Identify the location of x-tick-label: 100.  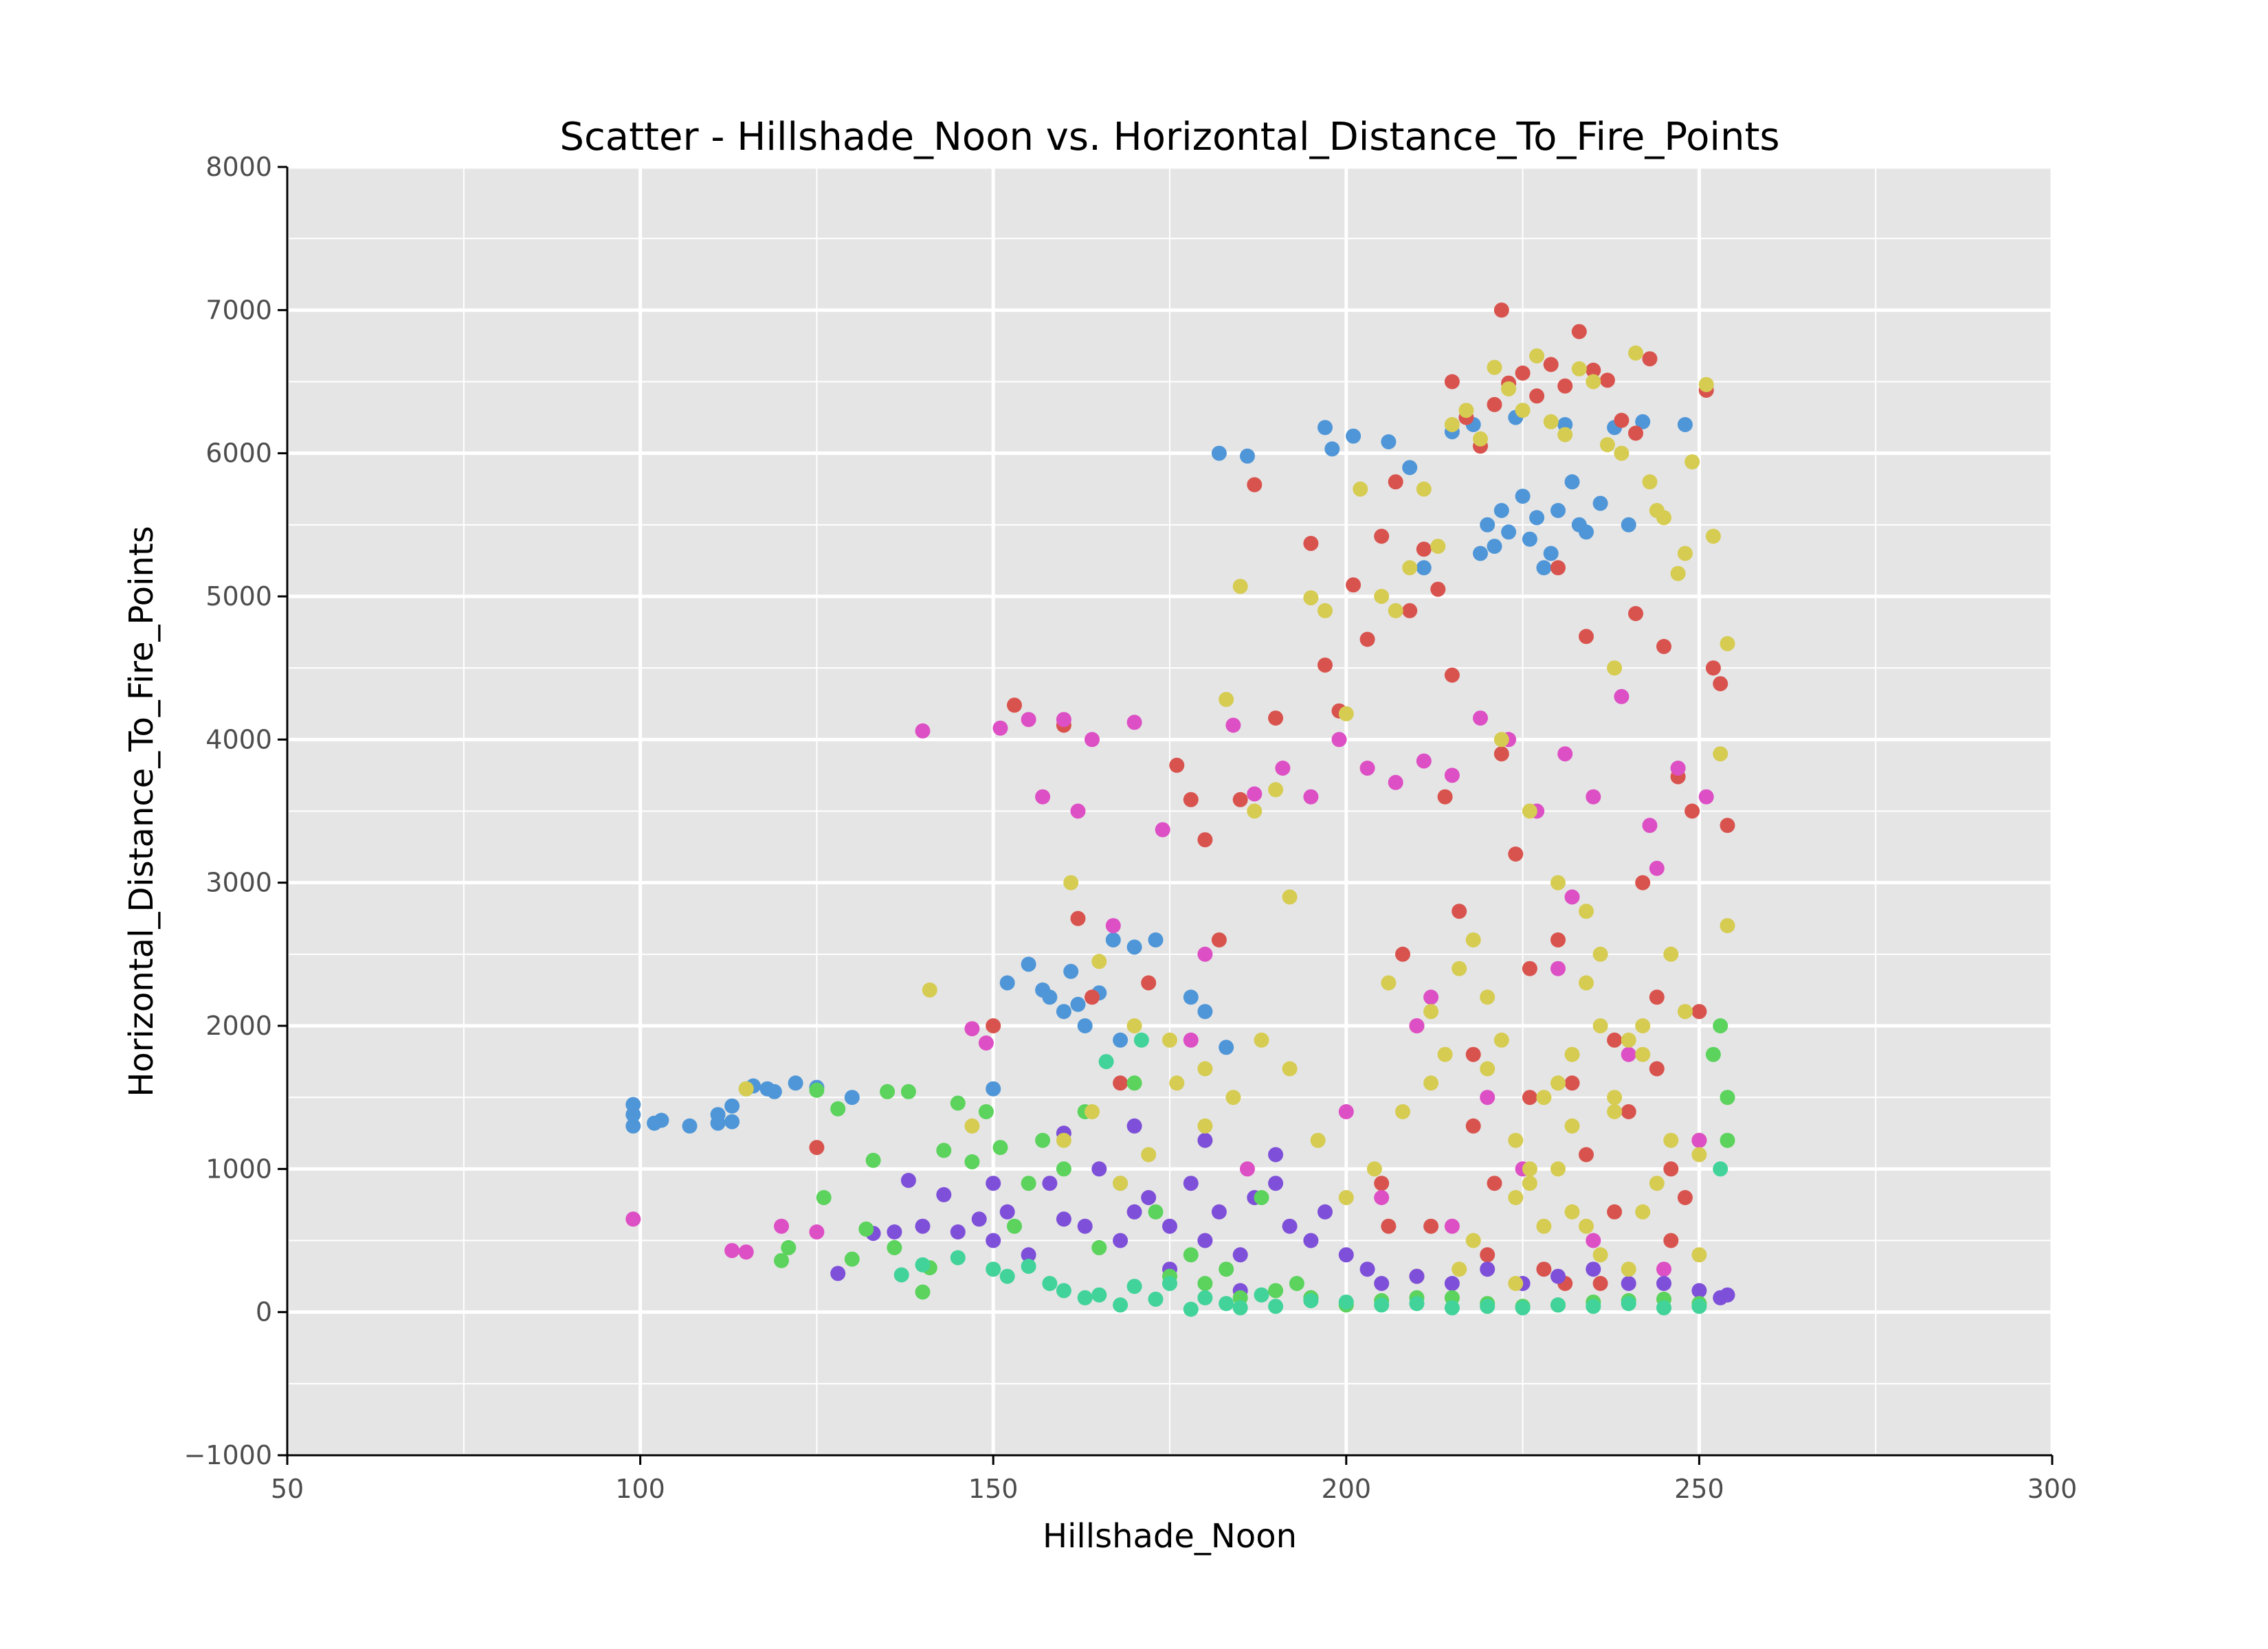
(640, 1489).